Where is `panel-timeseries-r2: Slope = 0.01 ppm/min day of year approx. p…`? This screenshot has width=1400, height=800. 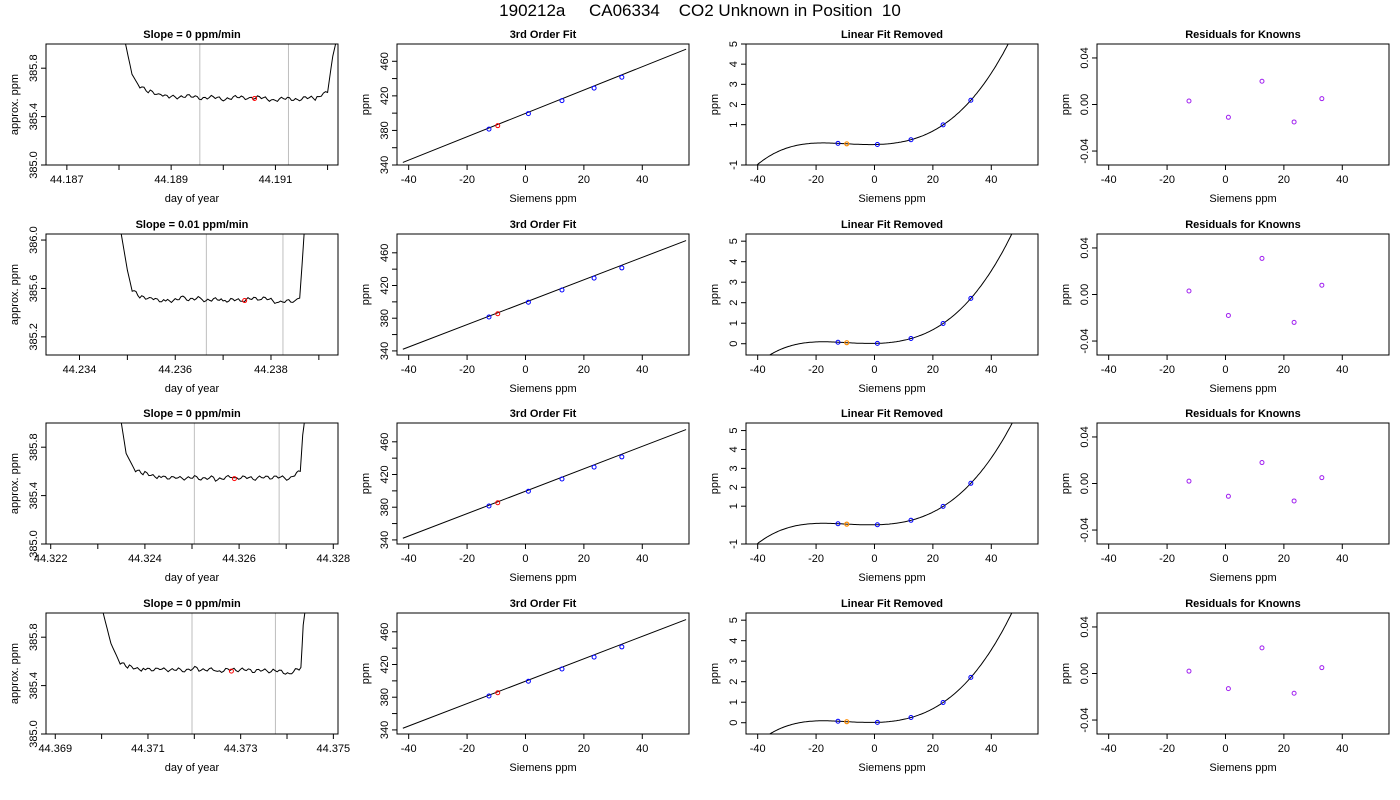 panel-timeseries-r2: Slope = 0.01 ppm/min day of year approx. p… is located at coordinates (174, 307).